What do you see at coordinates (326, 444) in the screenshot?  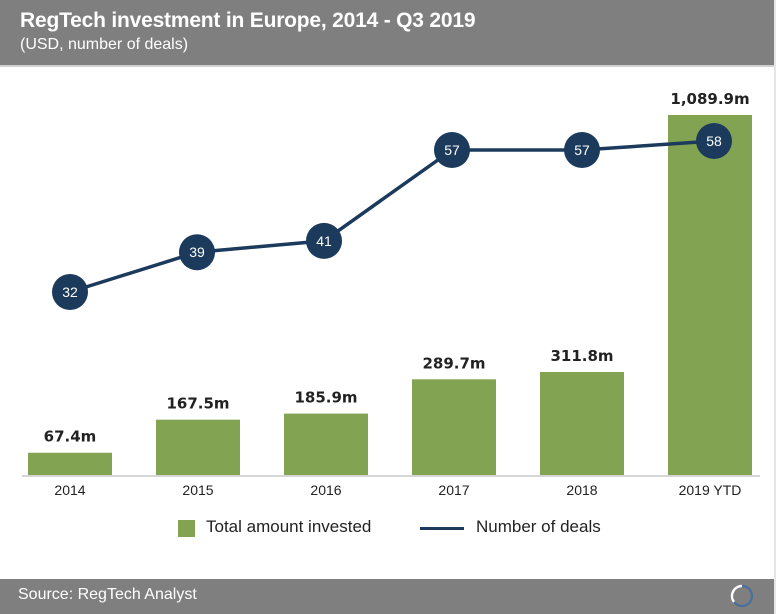 I see `bar-2016` at bounding box center [326, 444].